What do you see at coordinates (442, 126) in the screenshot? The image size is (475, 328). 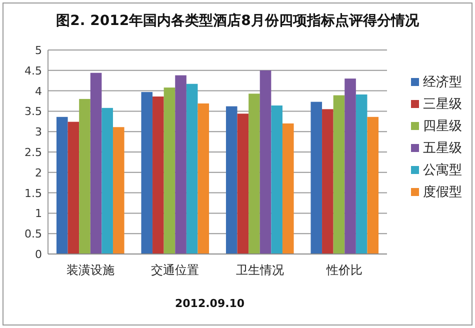 I see `legend-label: 四星级` at bounding box center [442, 126].